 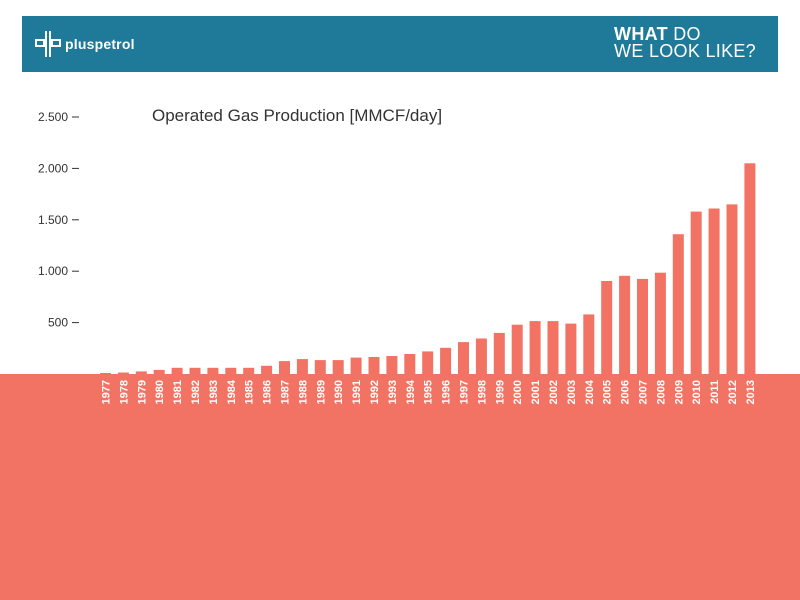 I want to click on y-tick-label: 2.500, so click(x=53, y=117).